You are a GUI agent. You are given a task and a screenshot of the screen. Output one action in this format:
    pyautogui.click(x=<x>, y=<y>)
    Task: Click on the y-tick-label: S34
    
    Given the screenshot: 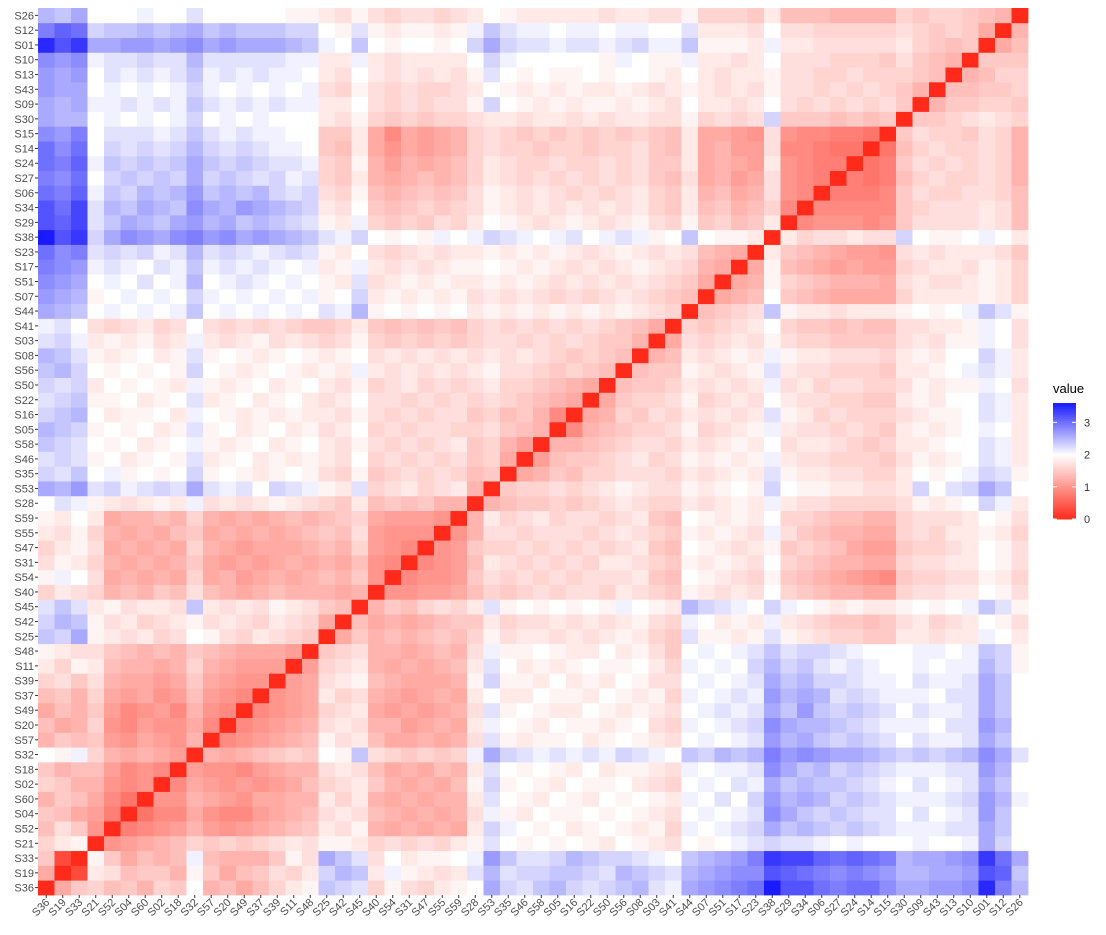 What is the action you would take?
    pyautogui.click(x=24, y=209)
    